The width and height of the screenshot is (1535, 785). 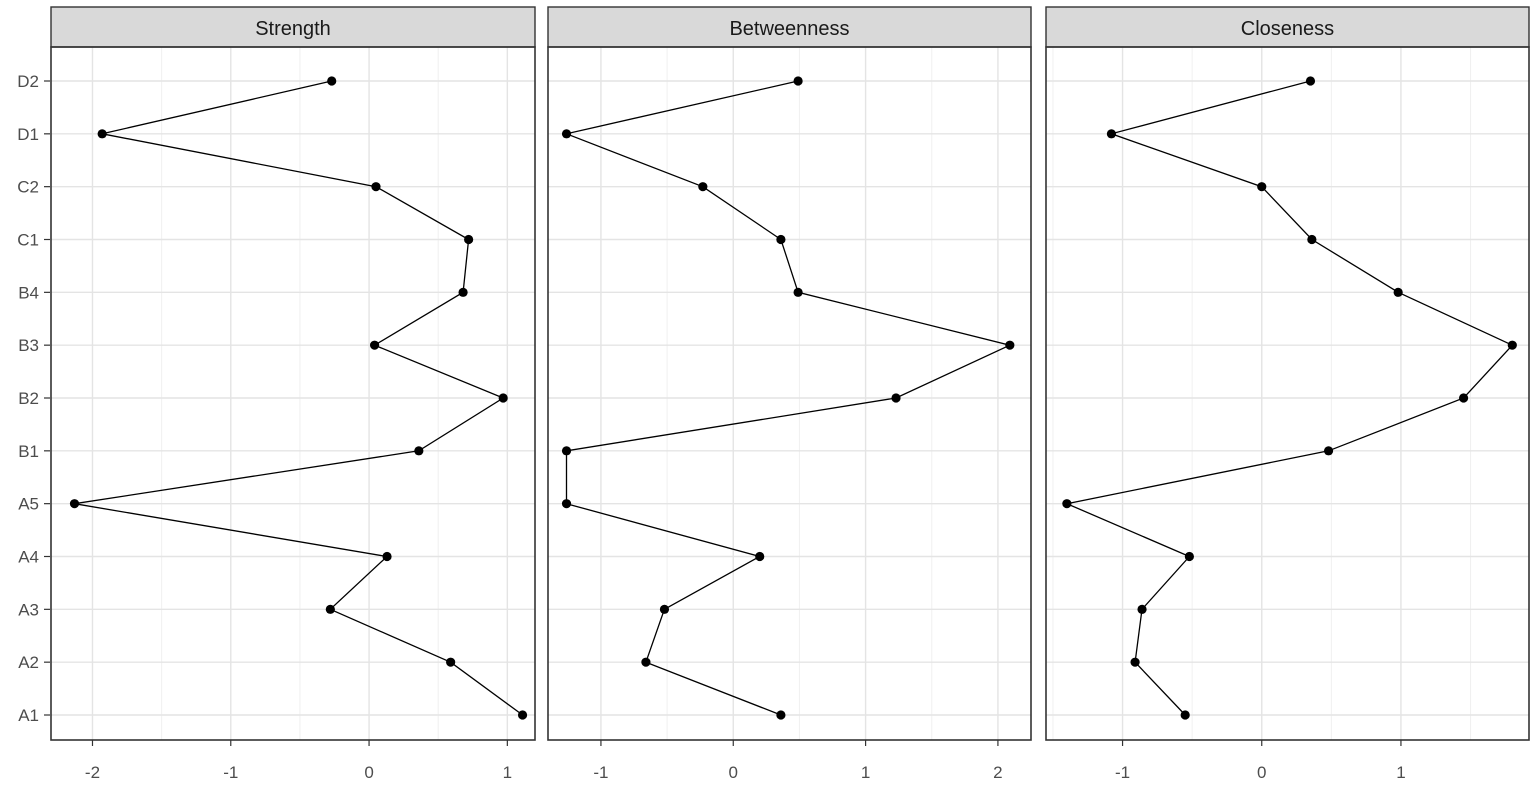 What do you see at coordinates (28, 662) in the screenshot?
I see `y-tick-label: A2` at bounding box center [28, 662].